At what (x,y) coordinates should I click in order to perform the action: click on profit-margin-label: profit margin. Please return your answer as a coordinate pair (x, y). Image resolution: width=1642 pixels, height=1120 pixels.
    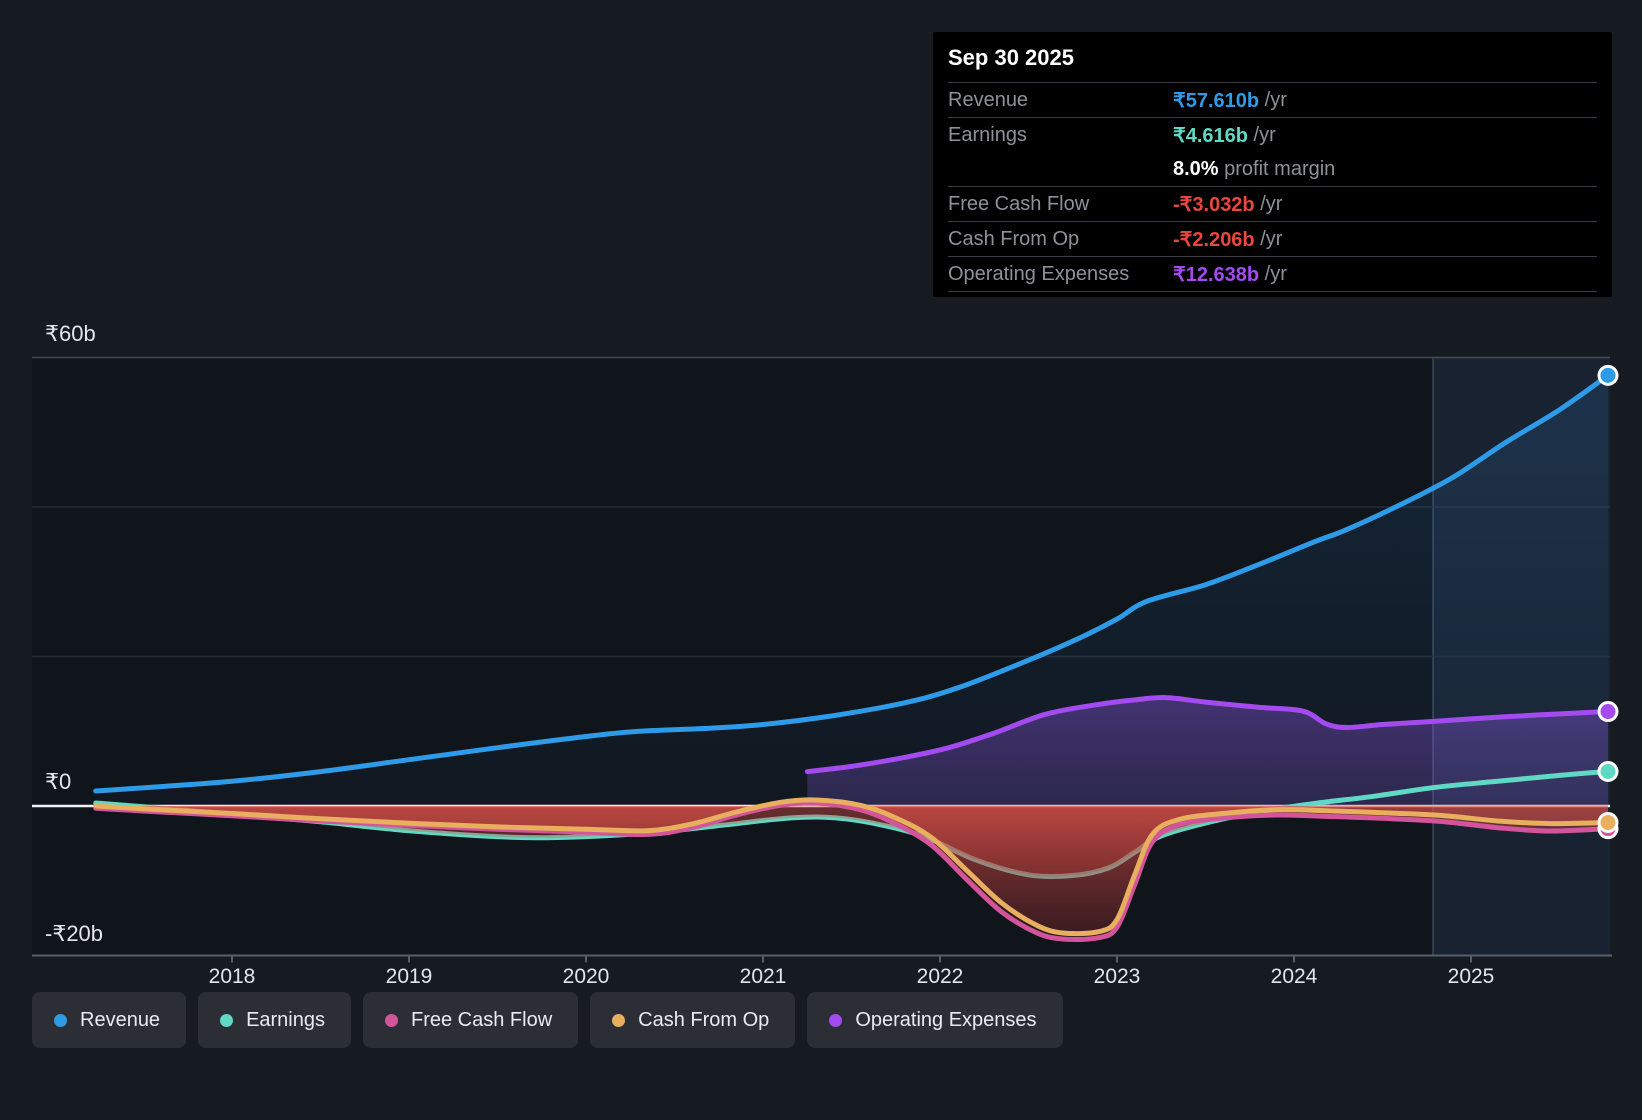
    Looking at the image, I should click on (1277, 168).